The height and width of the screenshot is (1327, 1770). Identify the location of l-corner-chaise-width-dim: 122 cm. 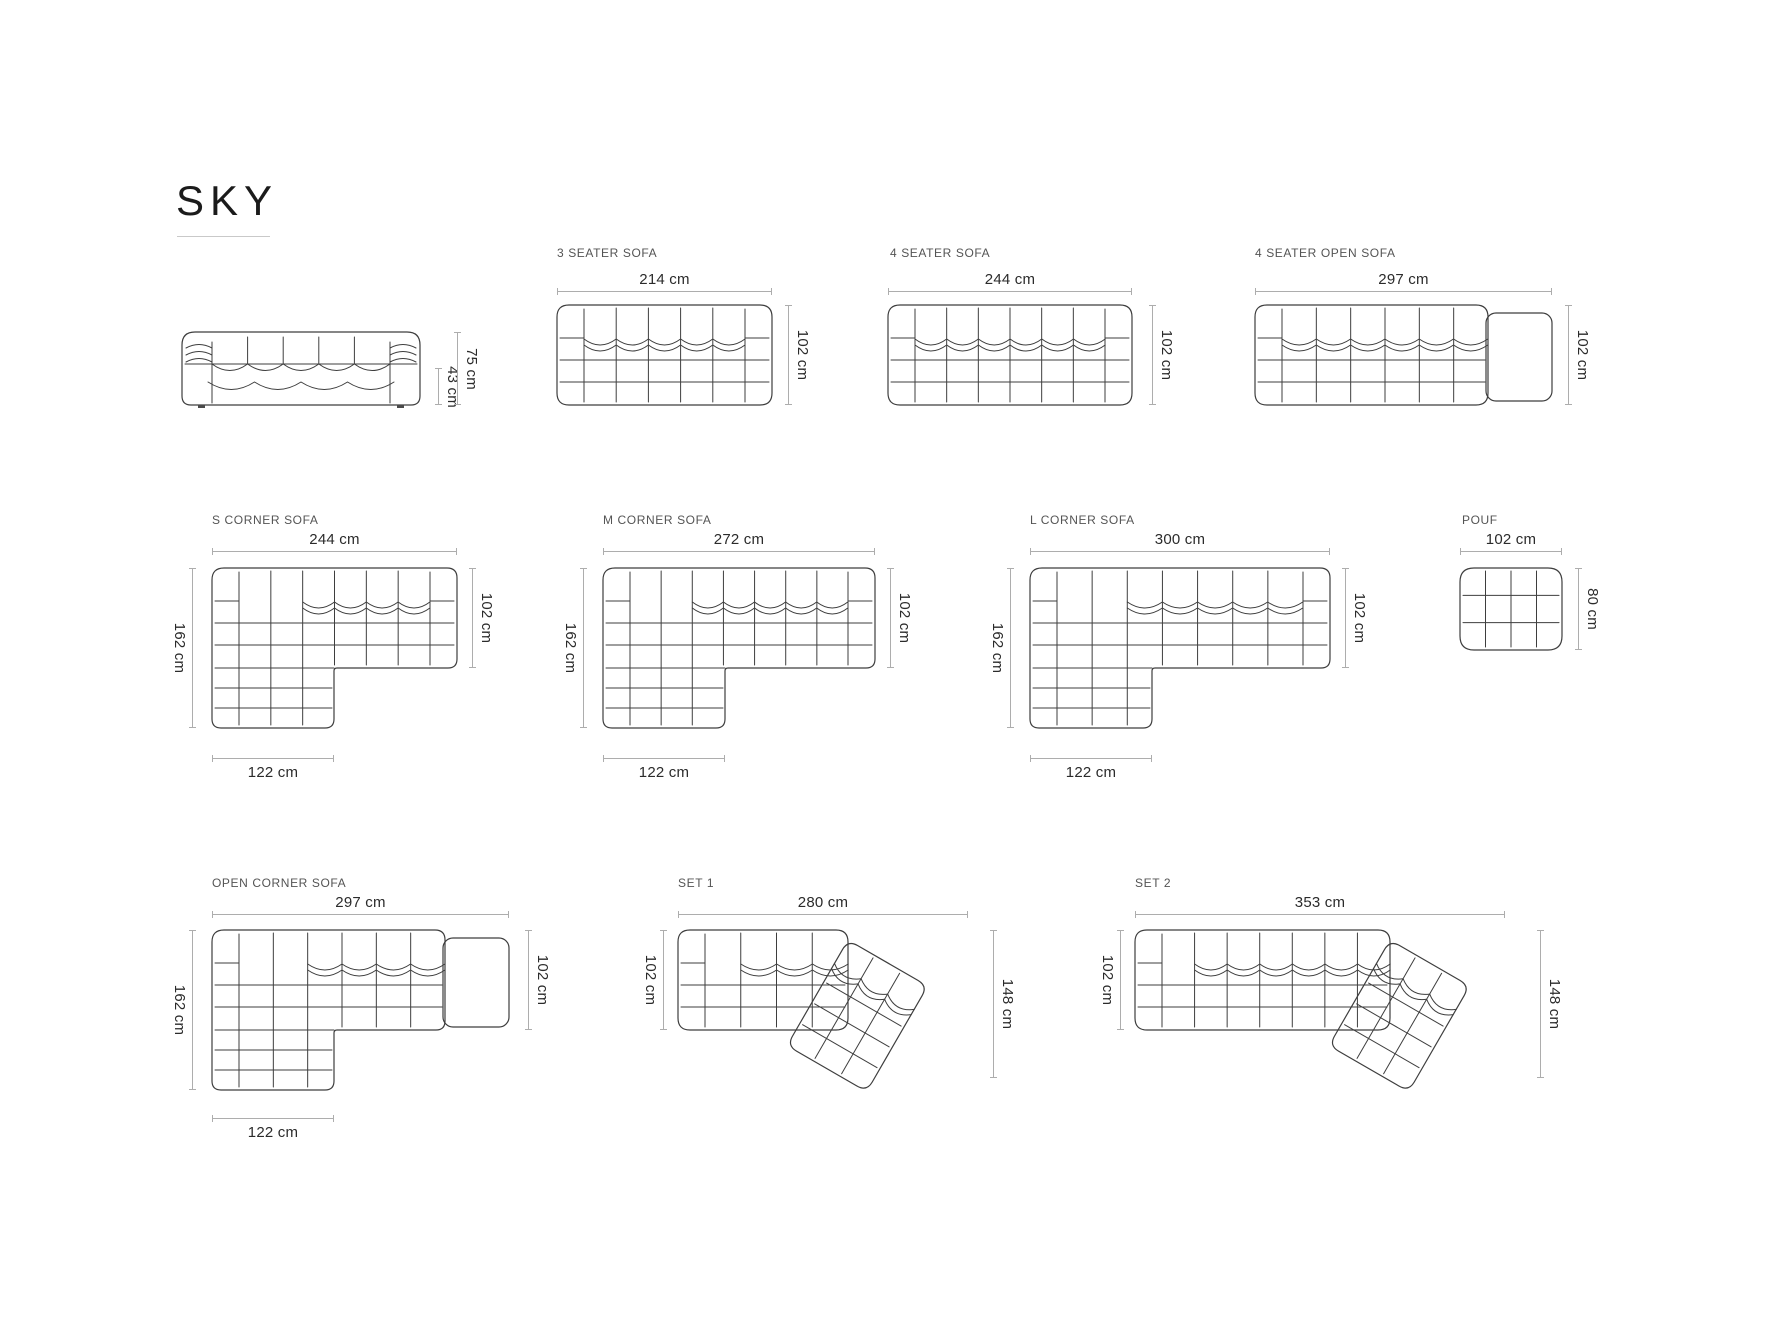
(1091, 768).